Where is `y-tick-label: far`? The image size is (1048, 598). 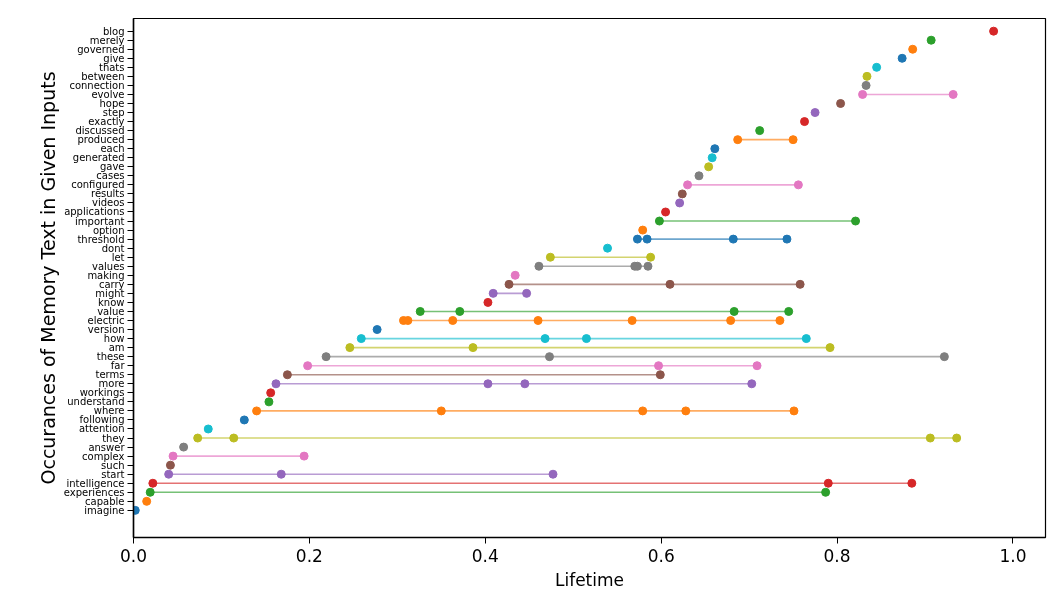
y-tick-label: far is located at coordinates (118, 366).